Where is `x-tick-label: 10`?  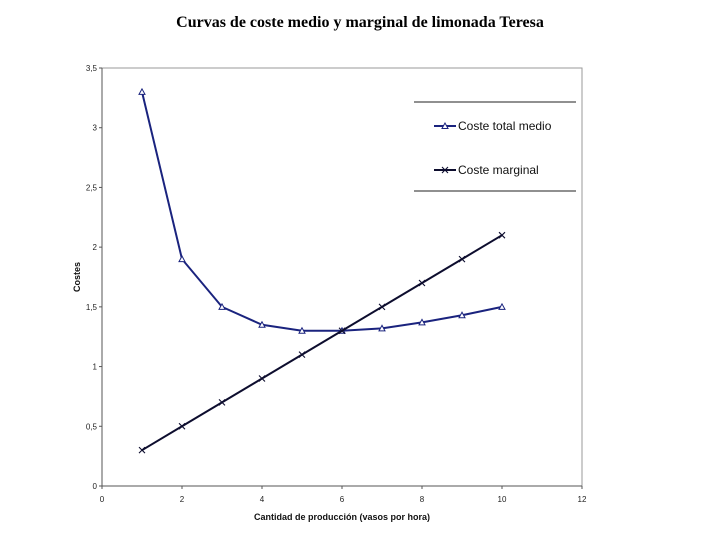
x-tick-label: 10 is located at coordinates (502, 499).